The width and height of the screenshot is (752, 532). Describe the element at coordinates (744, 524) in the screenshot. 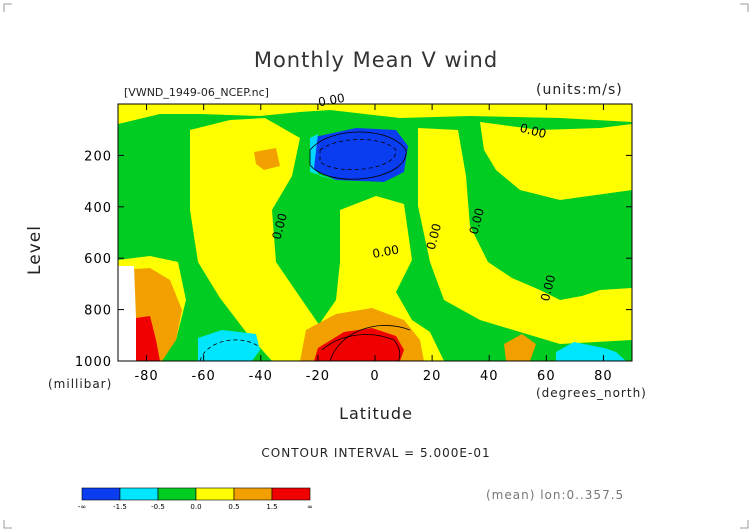

I see `crop-mark-bottom-right` at that location.